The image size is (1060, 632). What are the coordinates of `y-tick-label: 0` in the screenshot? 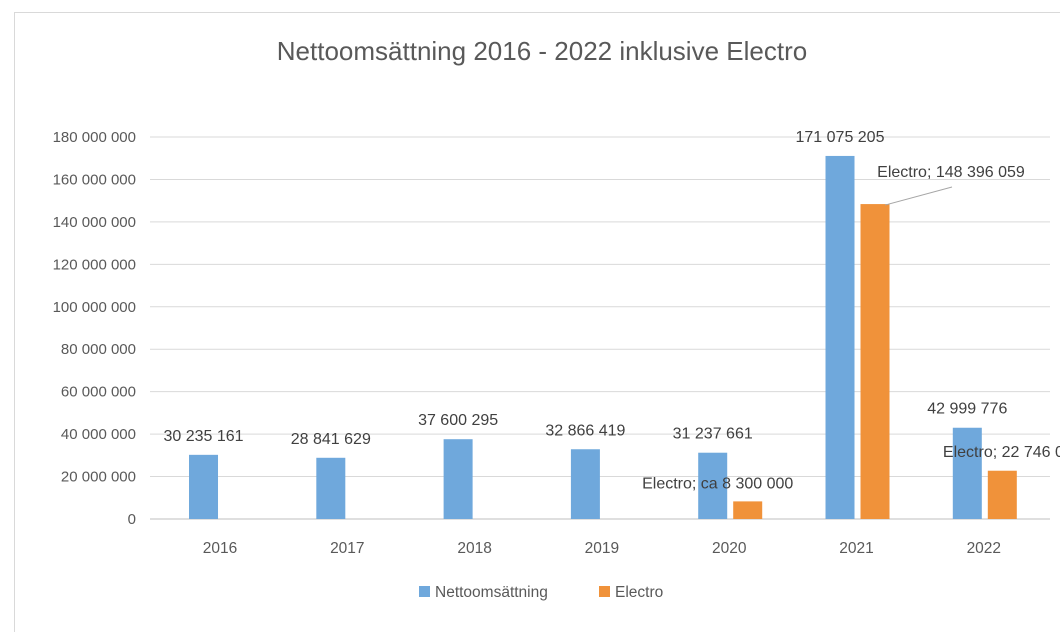 It's located at (132, 519).